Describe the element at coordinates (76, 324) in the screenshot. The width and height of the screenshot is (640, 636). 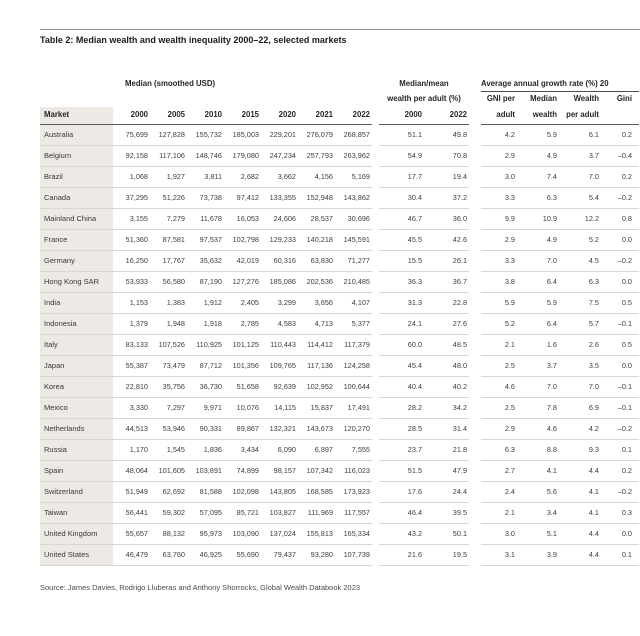
I see `market-name: Indonesia` at that location.